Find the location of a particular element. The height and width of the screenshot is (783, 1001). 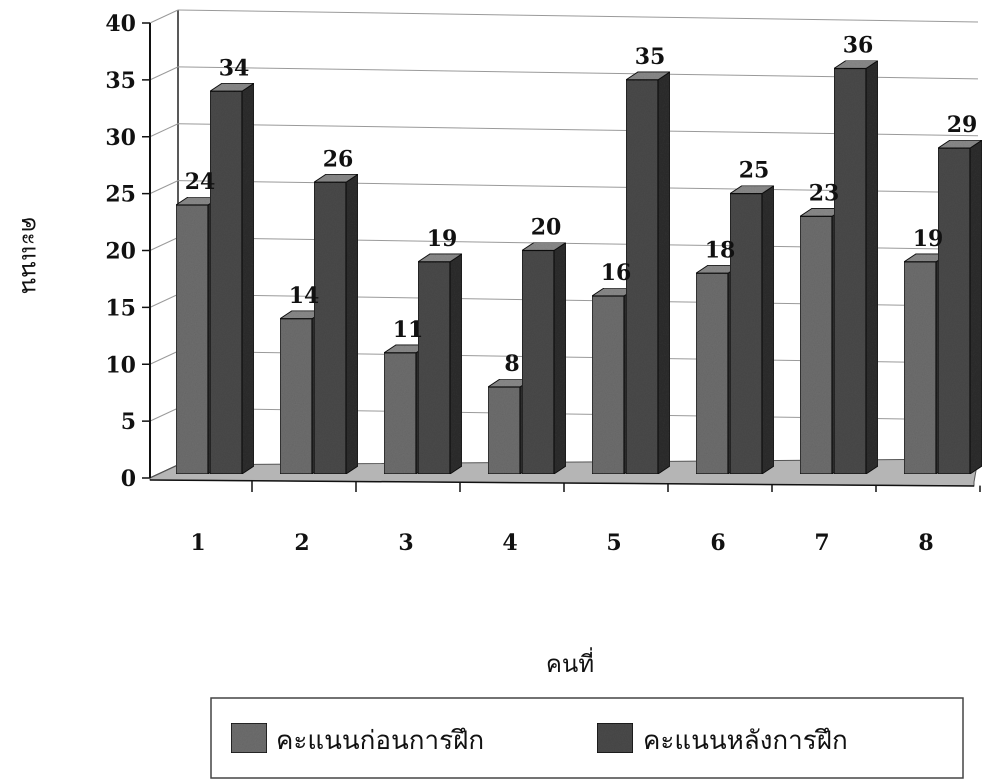

y-tick-label: 40 is located at coordinates (120, 24).